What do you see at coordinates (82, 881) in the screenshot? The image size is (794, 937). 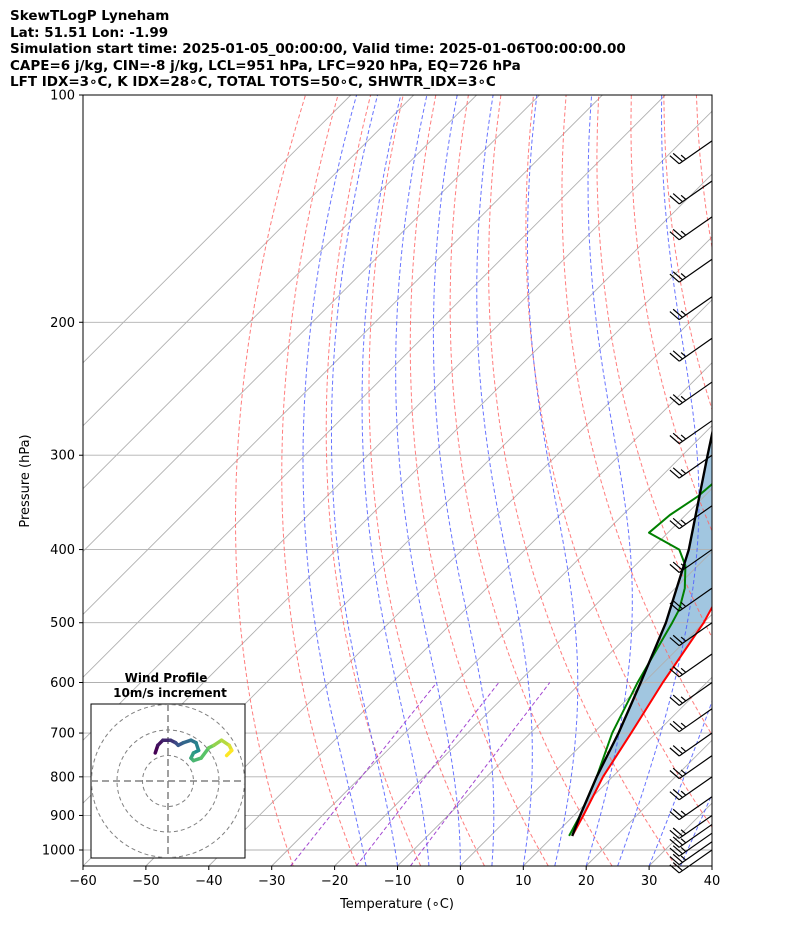 I see `x-tick-label: −60` at bounding box center [82, 881].